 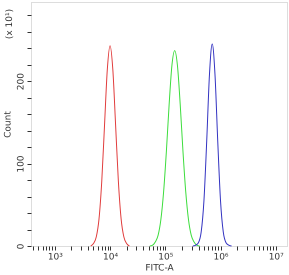 I want to click on x-tick-label: 10⁴, so click(x=110, y=257).